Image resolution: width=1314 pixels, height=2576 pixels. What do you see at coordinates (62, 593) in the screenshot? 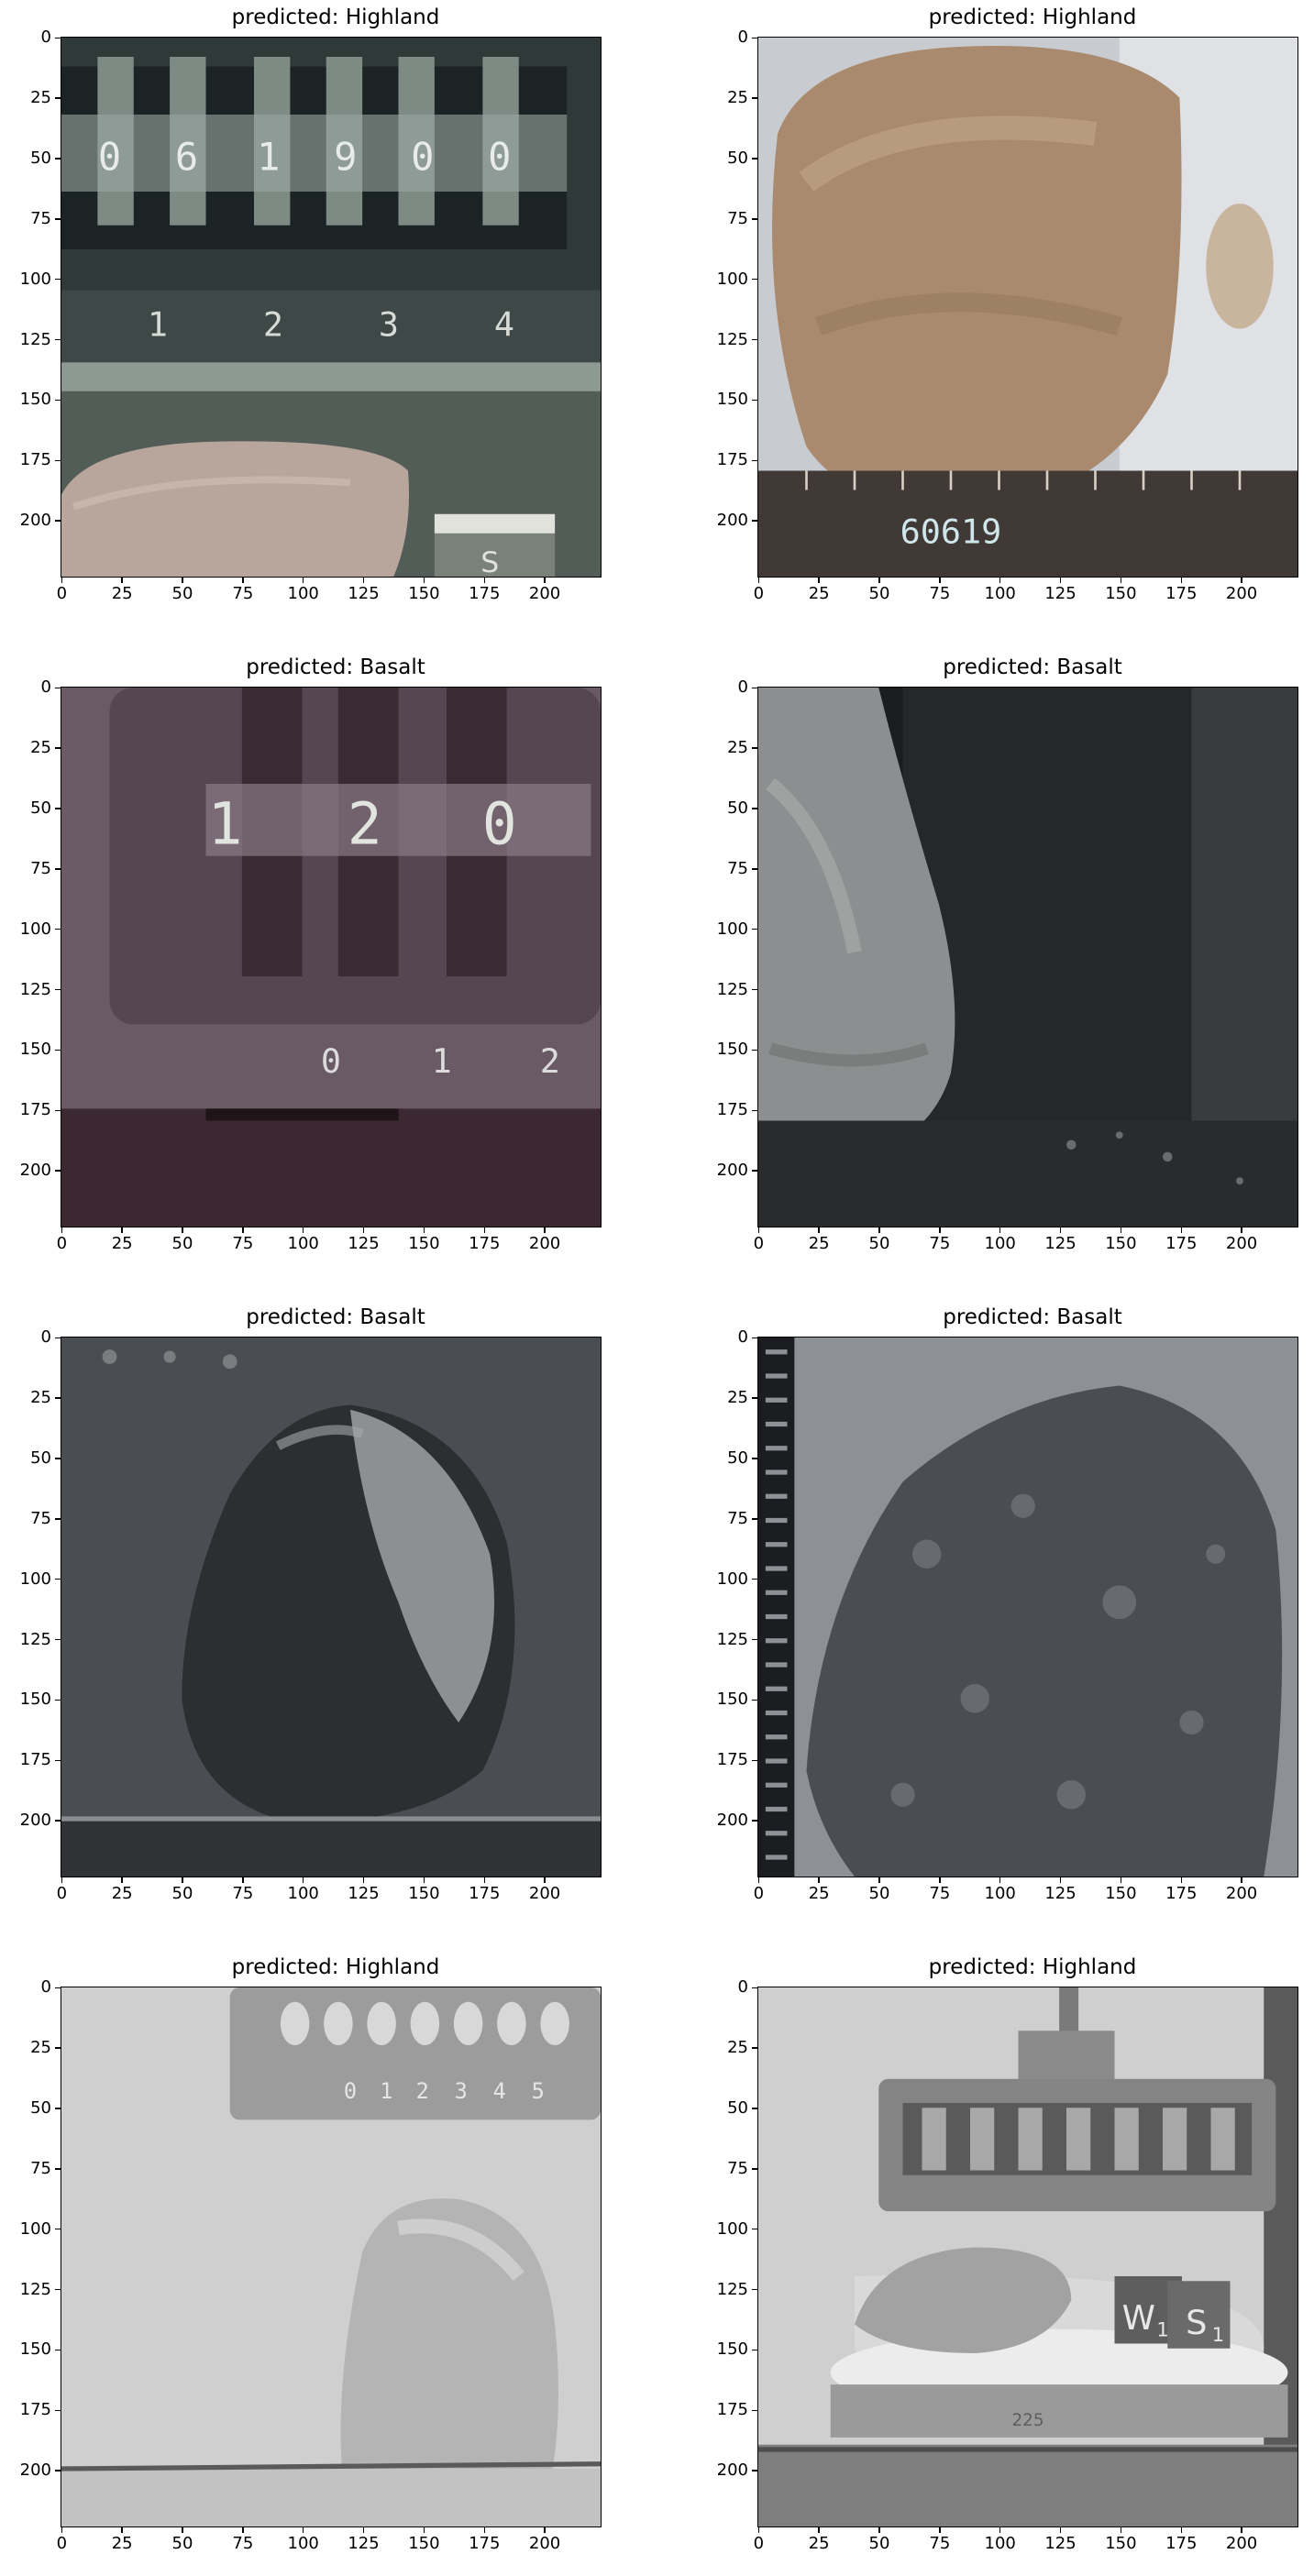
I see `x-tick-label: 0` at bounding box center [62, 593].